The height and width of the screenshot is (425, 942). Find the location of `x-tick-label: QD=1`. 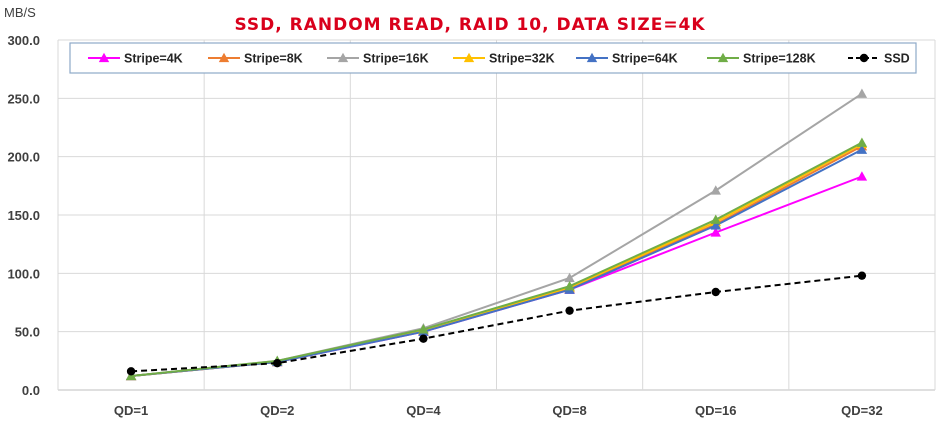

x-tick-label: QD=1 is located at coordinates (131, 410).